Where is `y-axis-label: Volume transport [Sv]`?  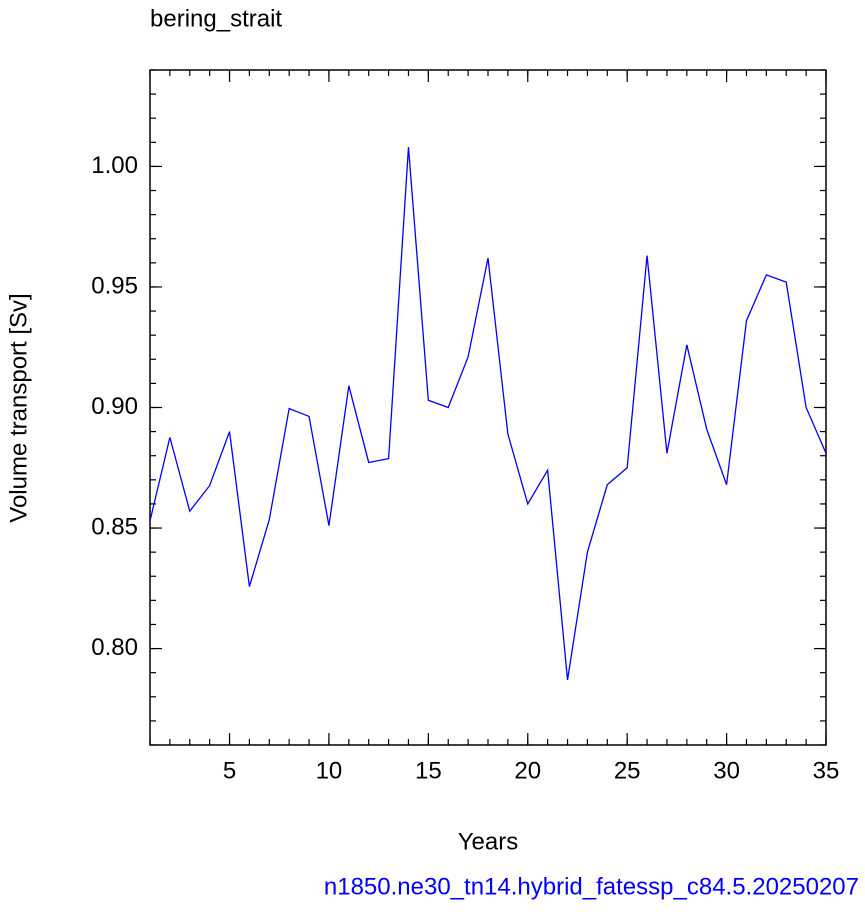
y-axis-label: Volume transport [Sv] is located at coordinates (18, 407).